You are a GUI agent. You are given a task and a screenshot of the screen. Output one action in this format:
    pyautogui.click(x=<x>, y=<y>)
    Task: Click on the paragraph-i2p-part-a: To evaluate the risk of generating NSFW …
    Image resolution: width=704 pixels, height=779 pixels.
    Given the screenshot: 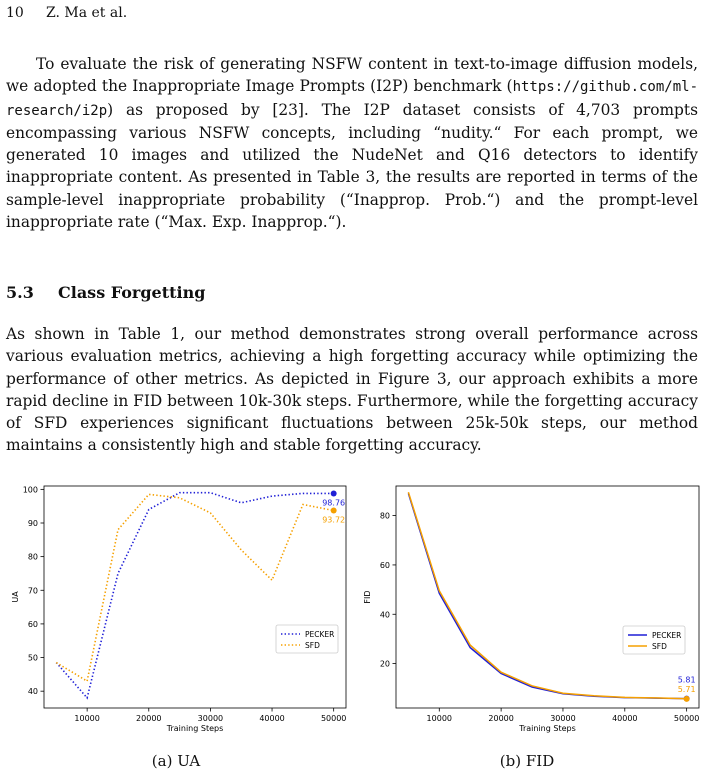 What is the action you would take?
    pyautogui.click(x=352, y=75)
    